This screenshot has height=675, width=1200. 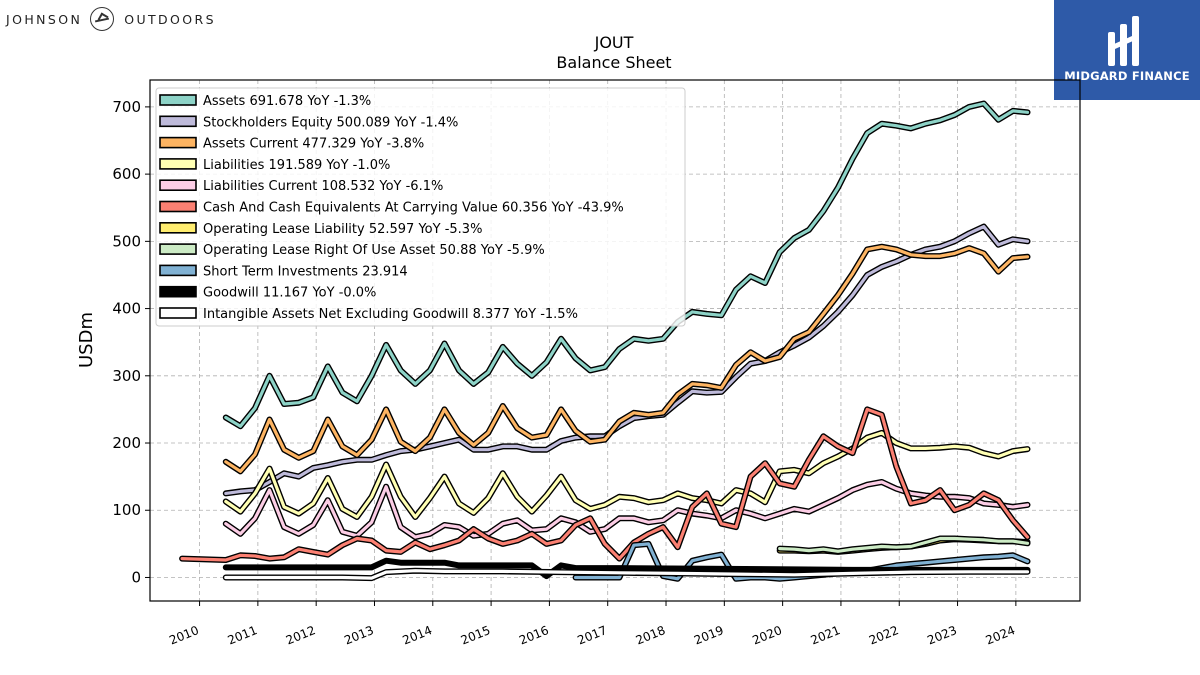 I want to click on legend-label: Assets 691.678 YoY -1.3%, so click(x=287, y=101).